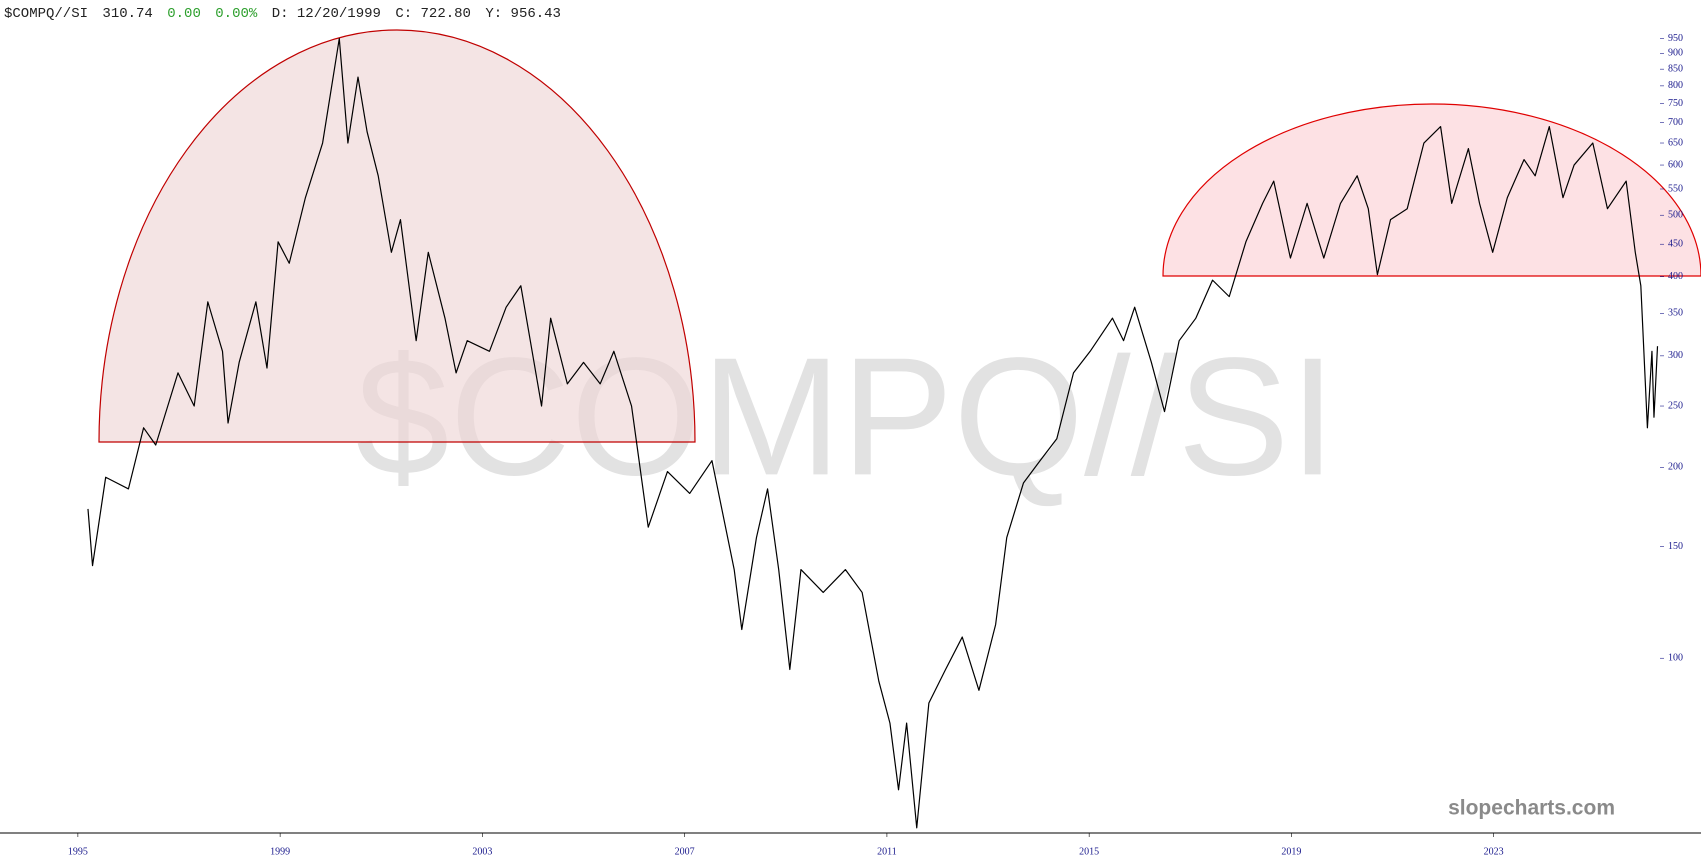  Describe the element at coordinates (685, 851) in the screenshot. I see `x-tick-label: 2007` at that location.